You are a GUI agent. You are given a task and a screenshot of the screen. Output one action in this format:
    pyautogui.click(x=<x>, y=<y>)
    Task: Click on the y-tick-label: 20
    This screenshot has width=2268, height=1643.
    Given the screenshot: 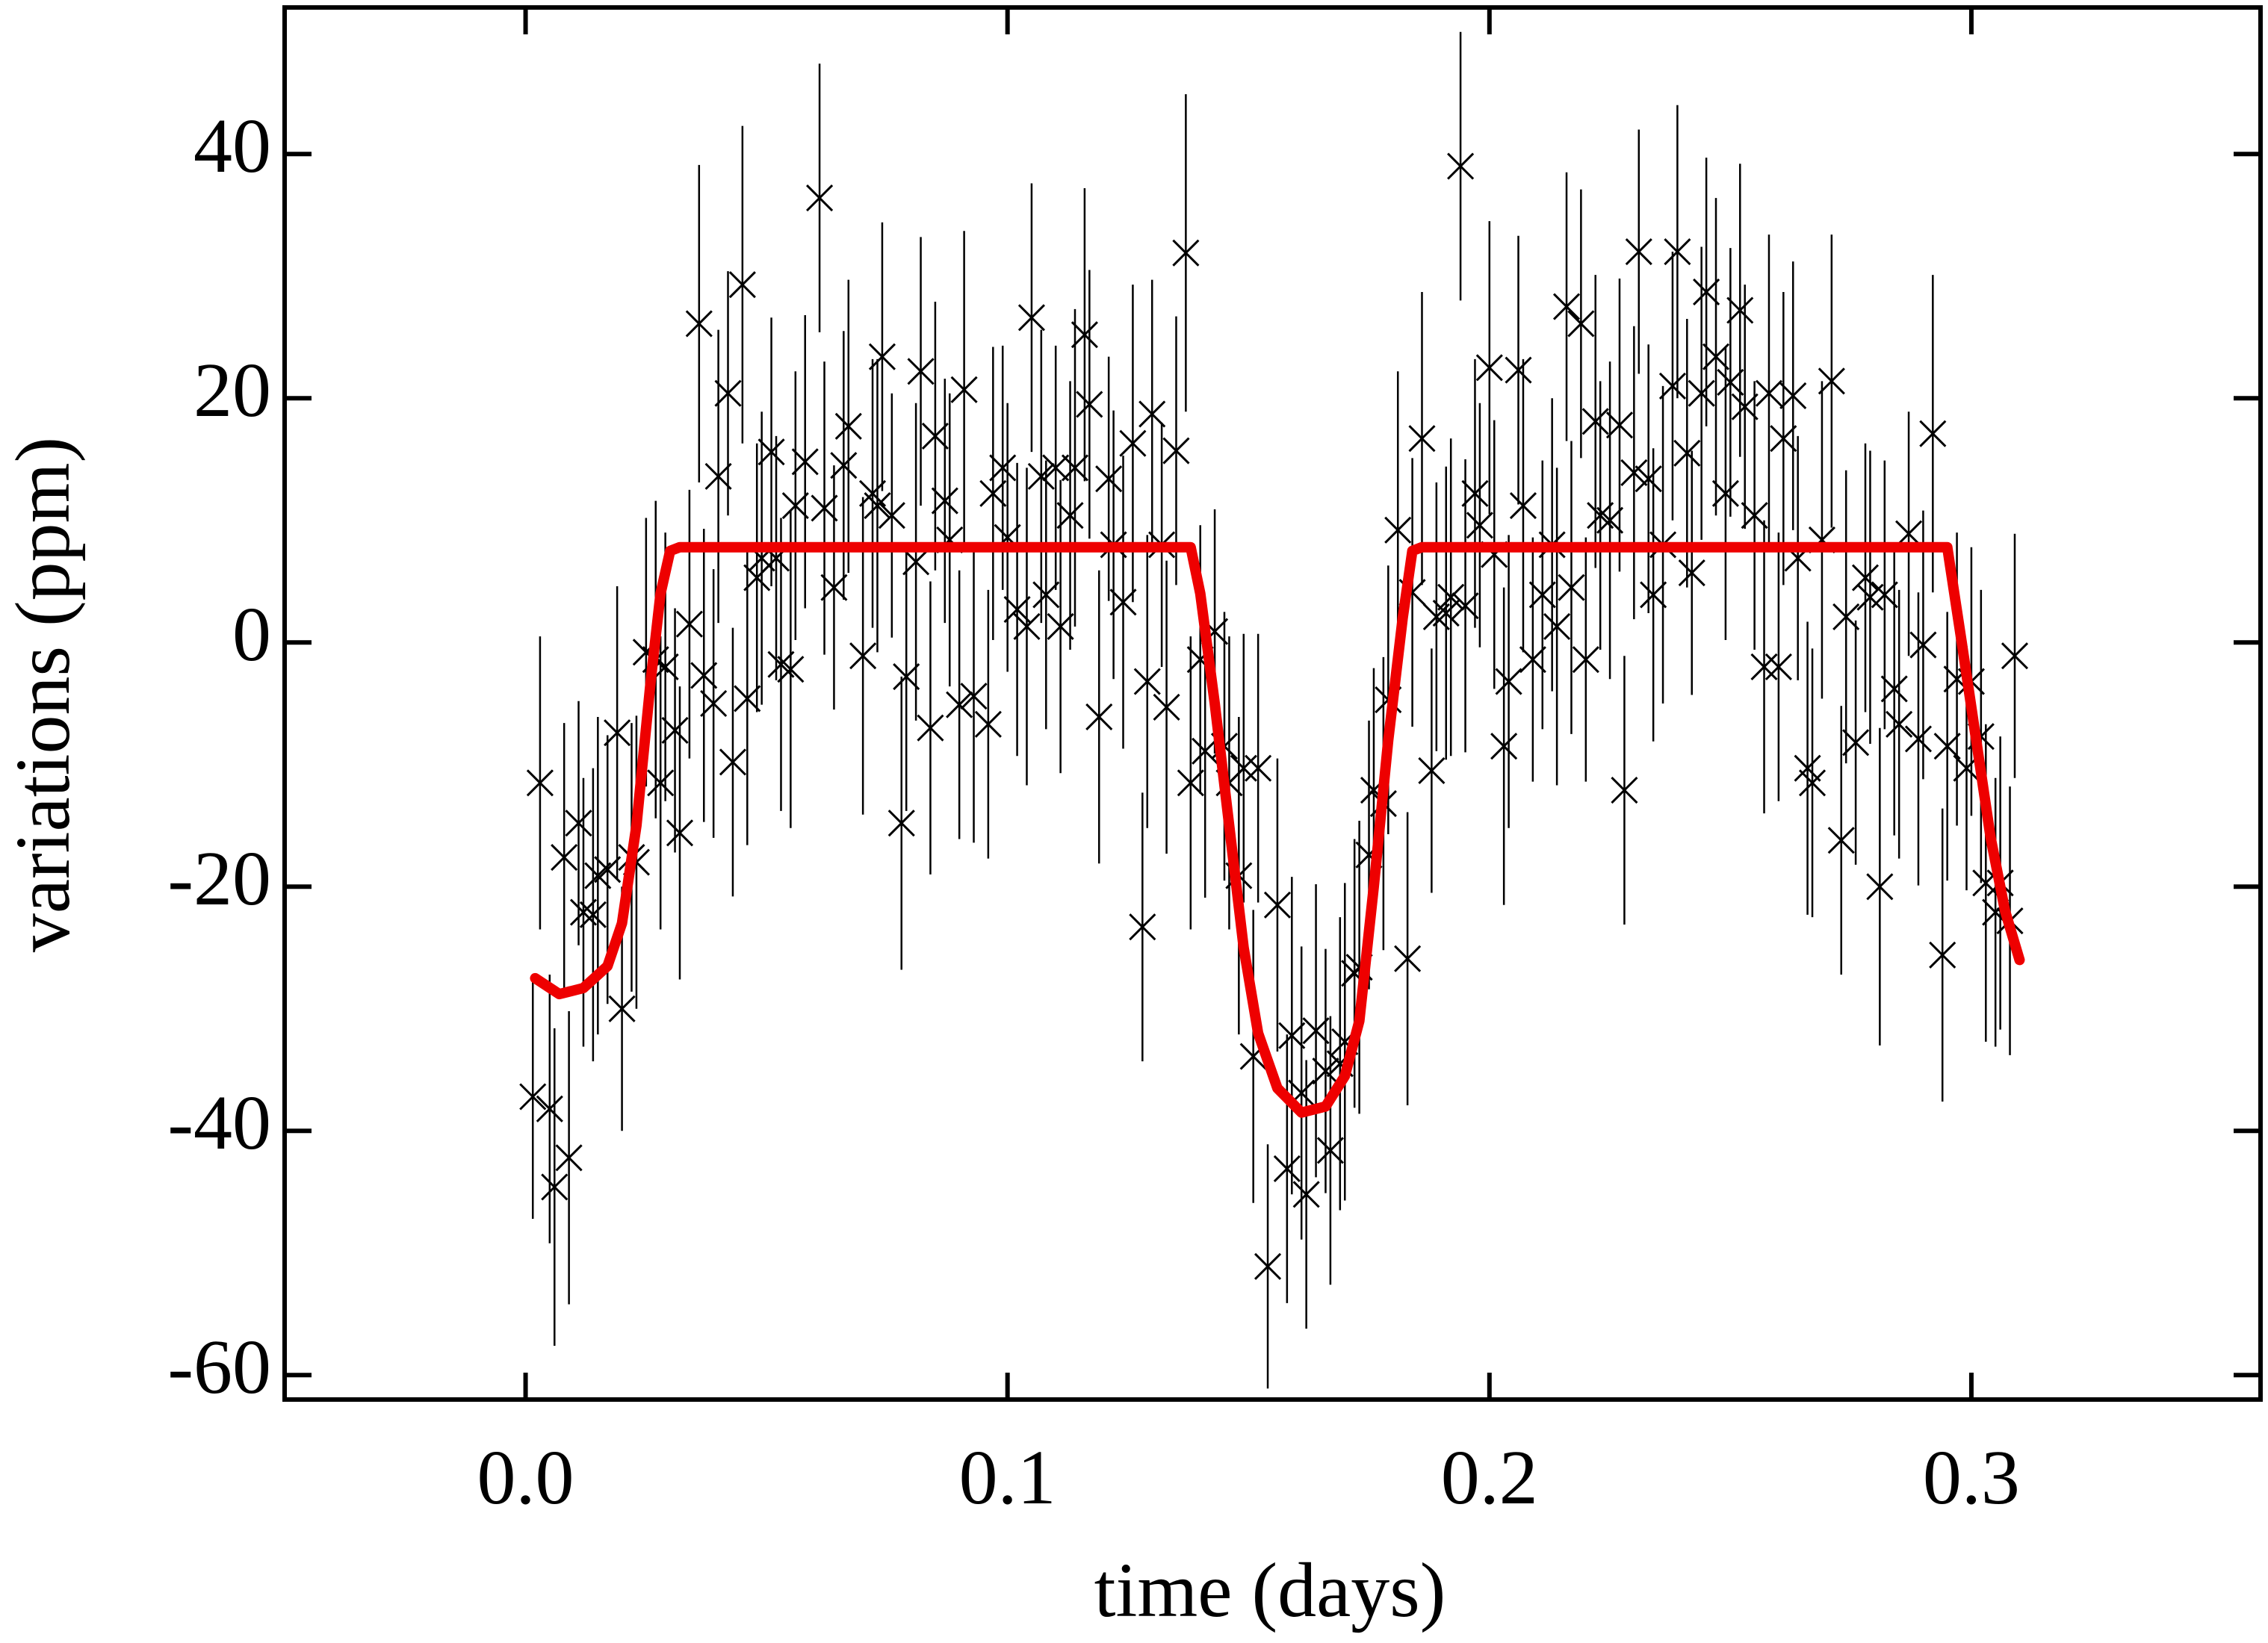 What is the action you would take?
    pyautogui.click(x=232, y=390)
    